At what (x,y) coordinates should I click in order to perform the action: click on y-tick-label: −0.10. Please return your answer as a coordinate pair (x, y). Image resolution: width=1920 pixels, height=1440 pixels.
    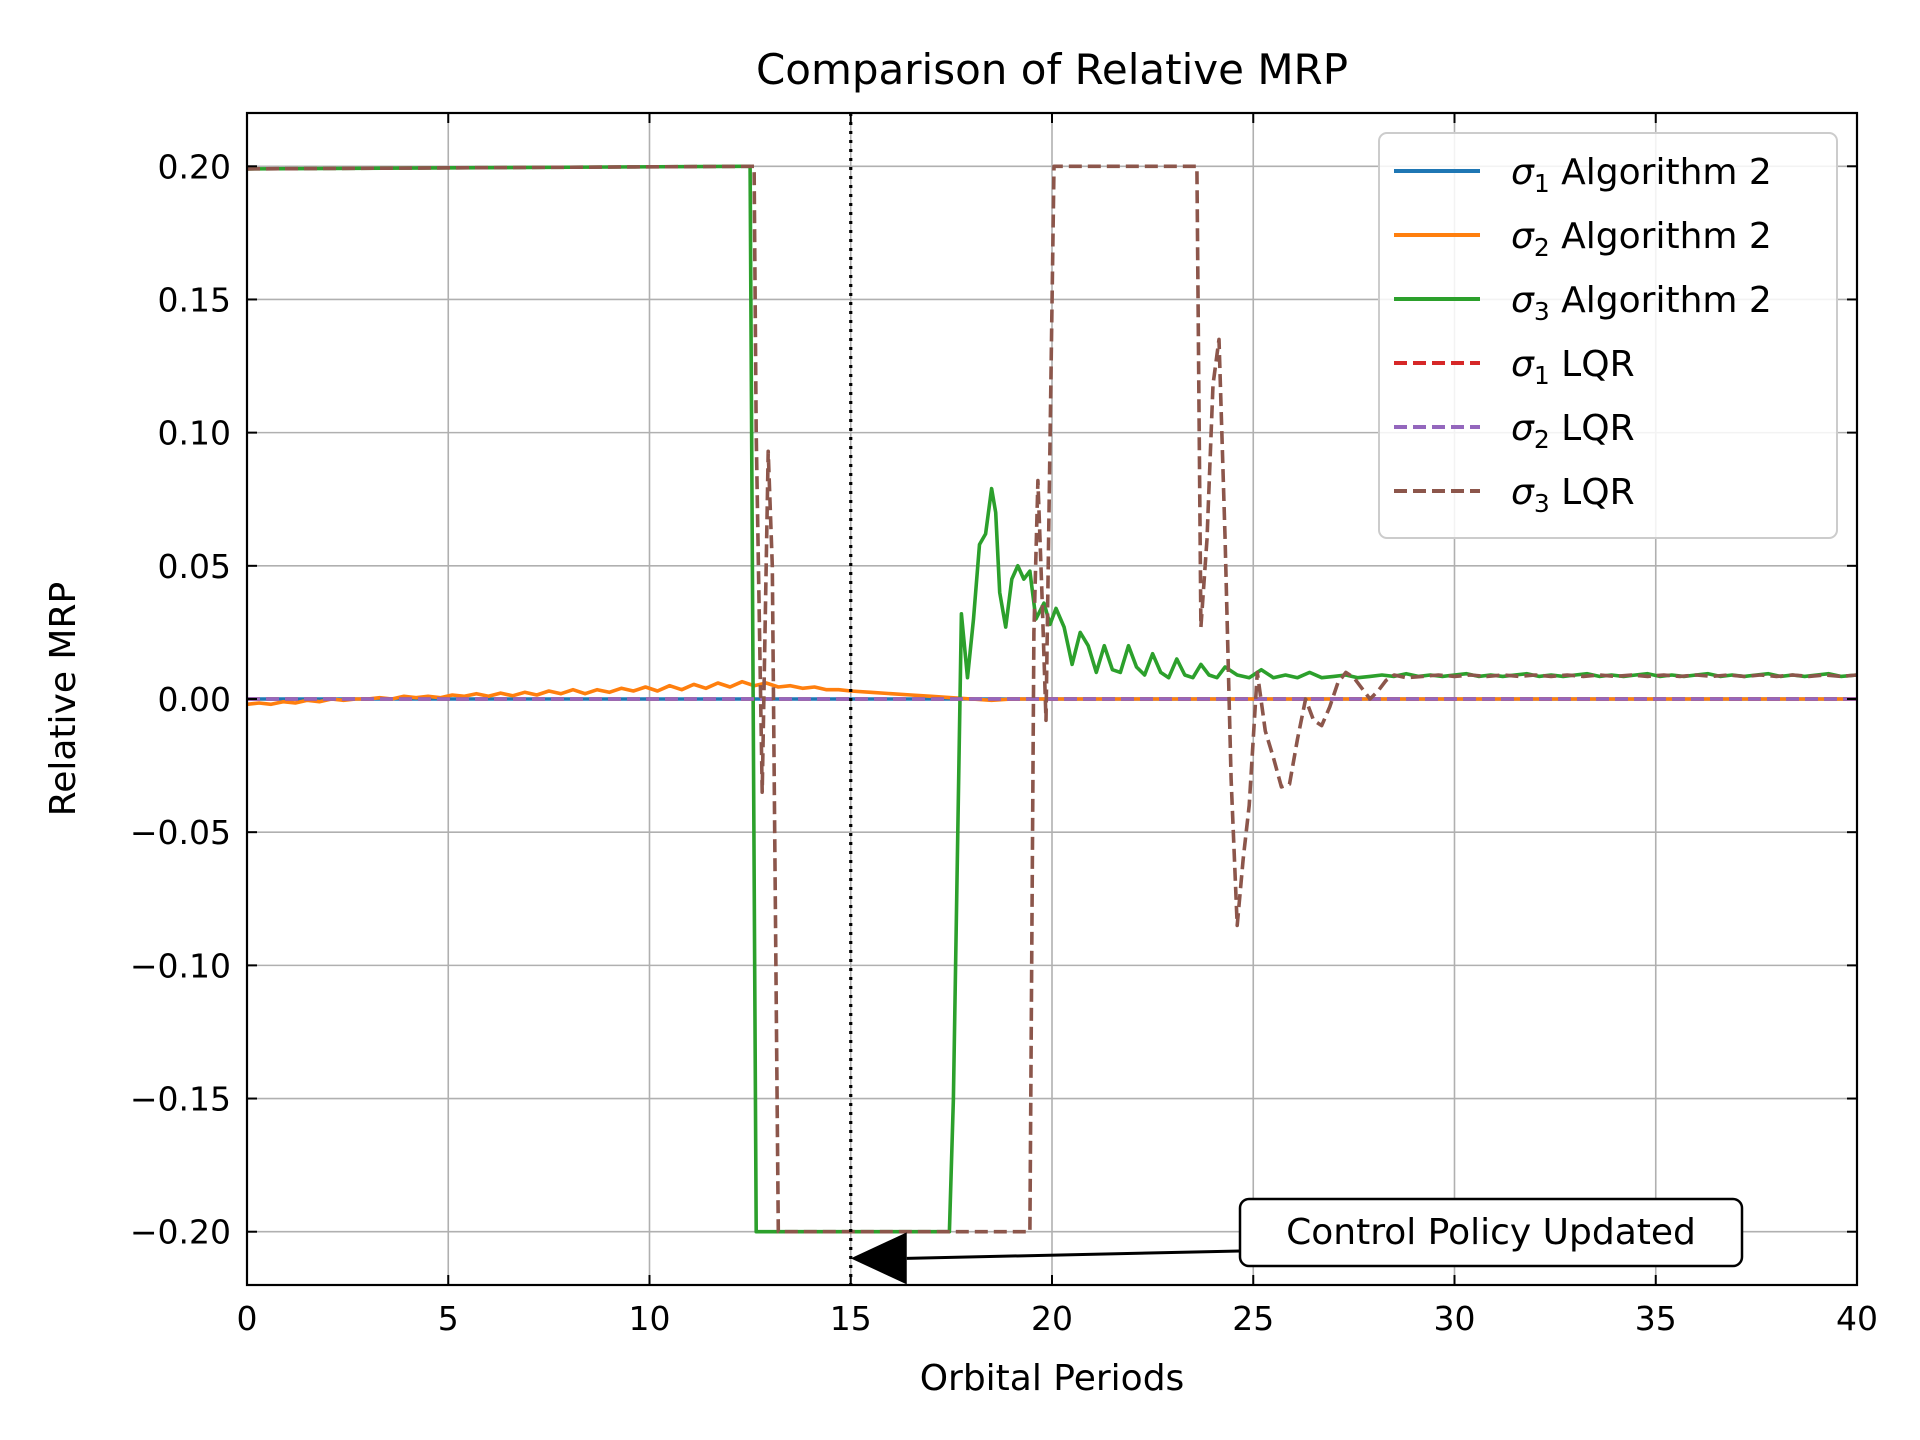
    Looking at the image, I should click on (180, 965).